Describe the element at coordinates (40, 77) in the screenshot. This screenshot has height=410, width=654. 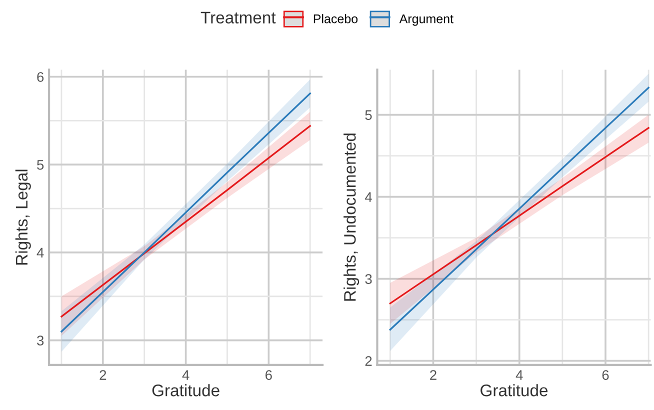
I see `y-tick-label: 6` at that location.